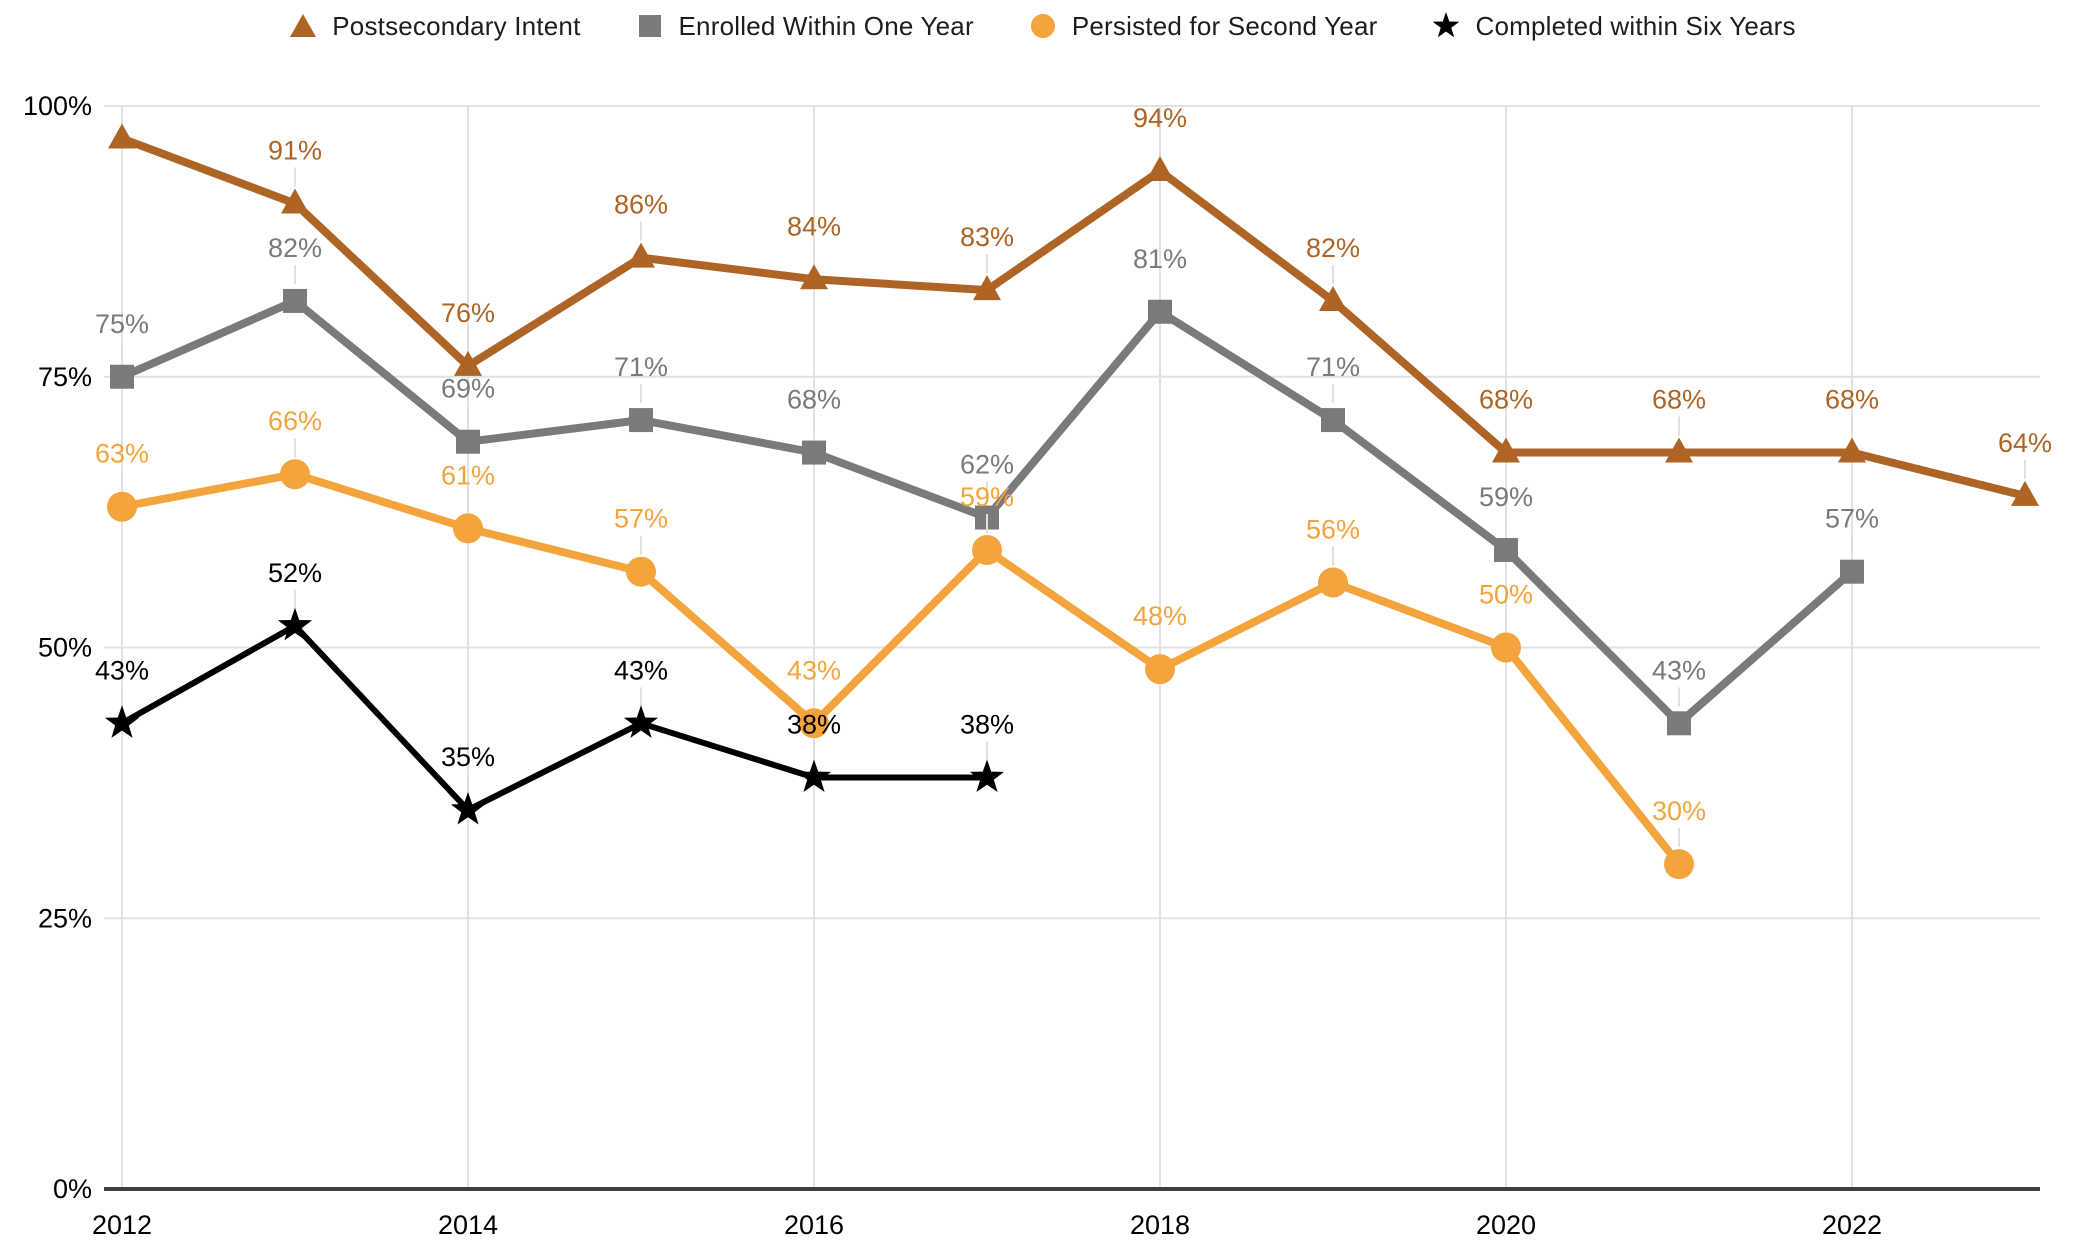 The width and height of the screenshot is (2084, 1255). What do you see at coordinates (1160, 259) in the screenshot?
I see `data-point-label-enrolled-within-one-year: 81%` at bounding box center [1160, 259].